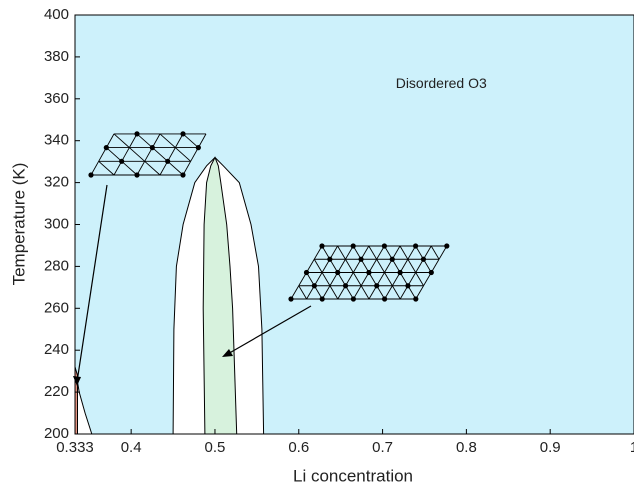 This screenshot has height=487, width=634. Describe the element at coordinates (441, 83) in the screenshot. I see `annotation: Disordered O3` at that location.